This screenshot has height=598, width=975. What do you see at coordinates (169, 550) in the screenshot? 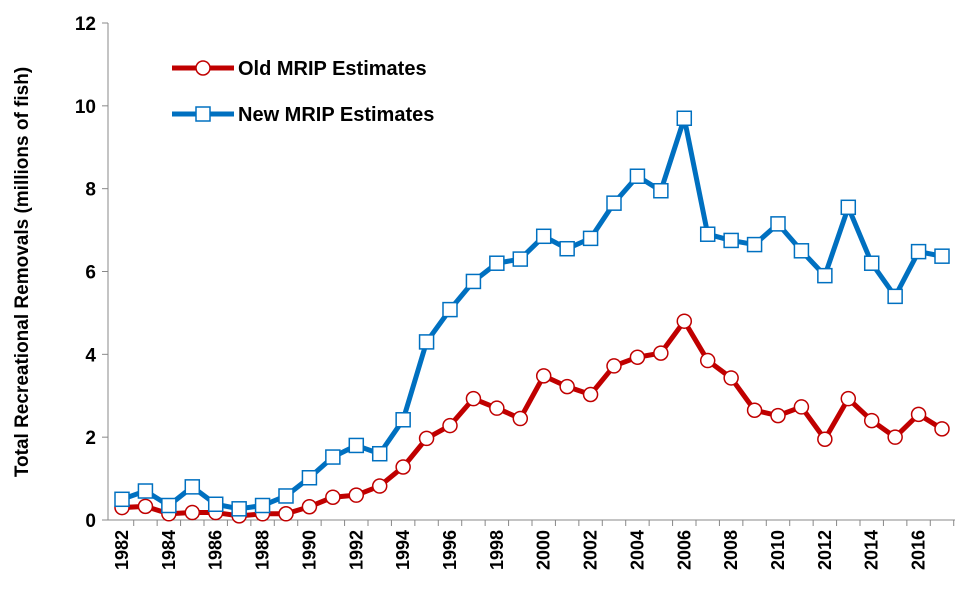
I see `x-tick-label: 1984` at bounding box center [169, 550].